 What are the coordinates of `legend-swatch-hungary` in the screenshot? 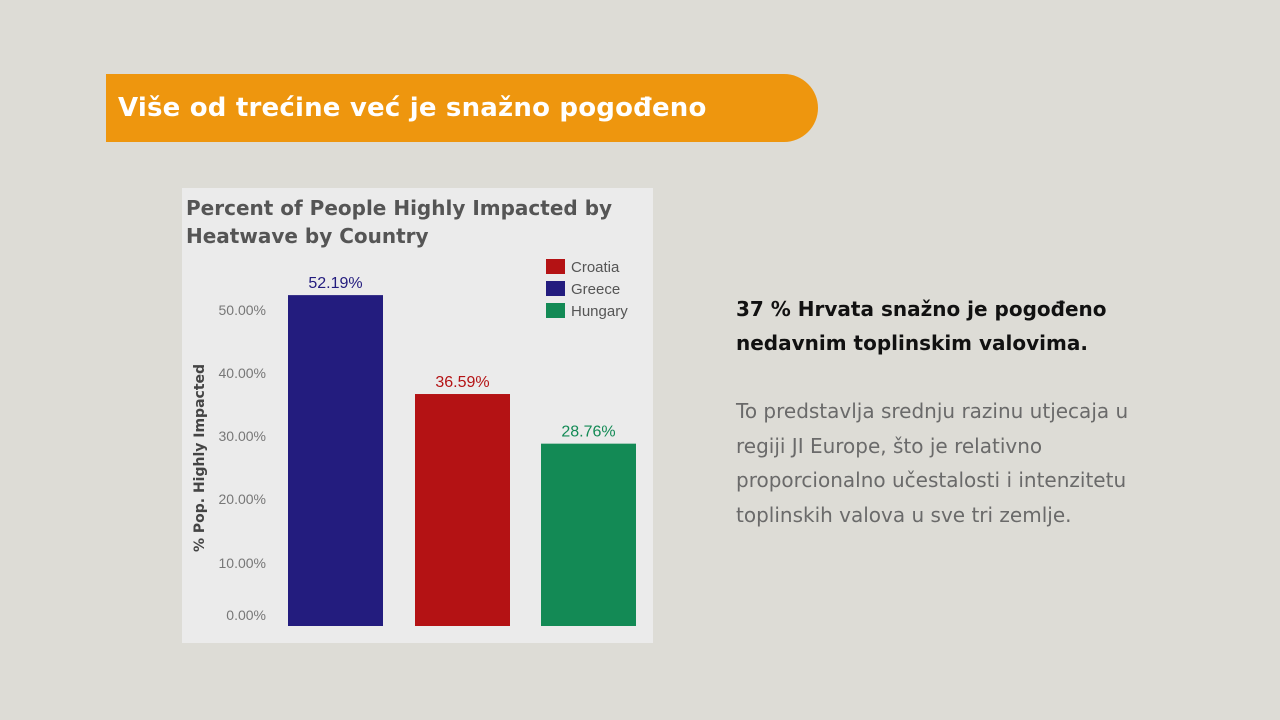 It's located at (555, 310).